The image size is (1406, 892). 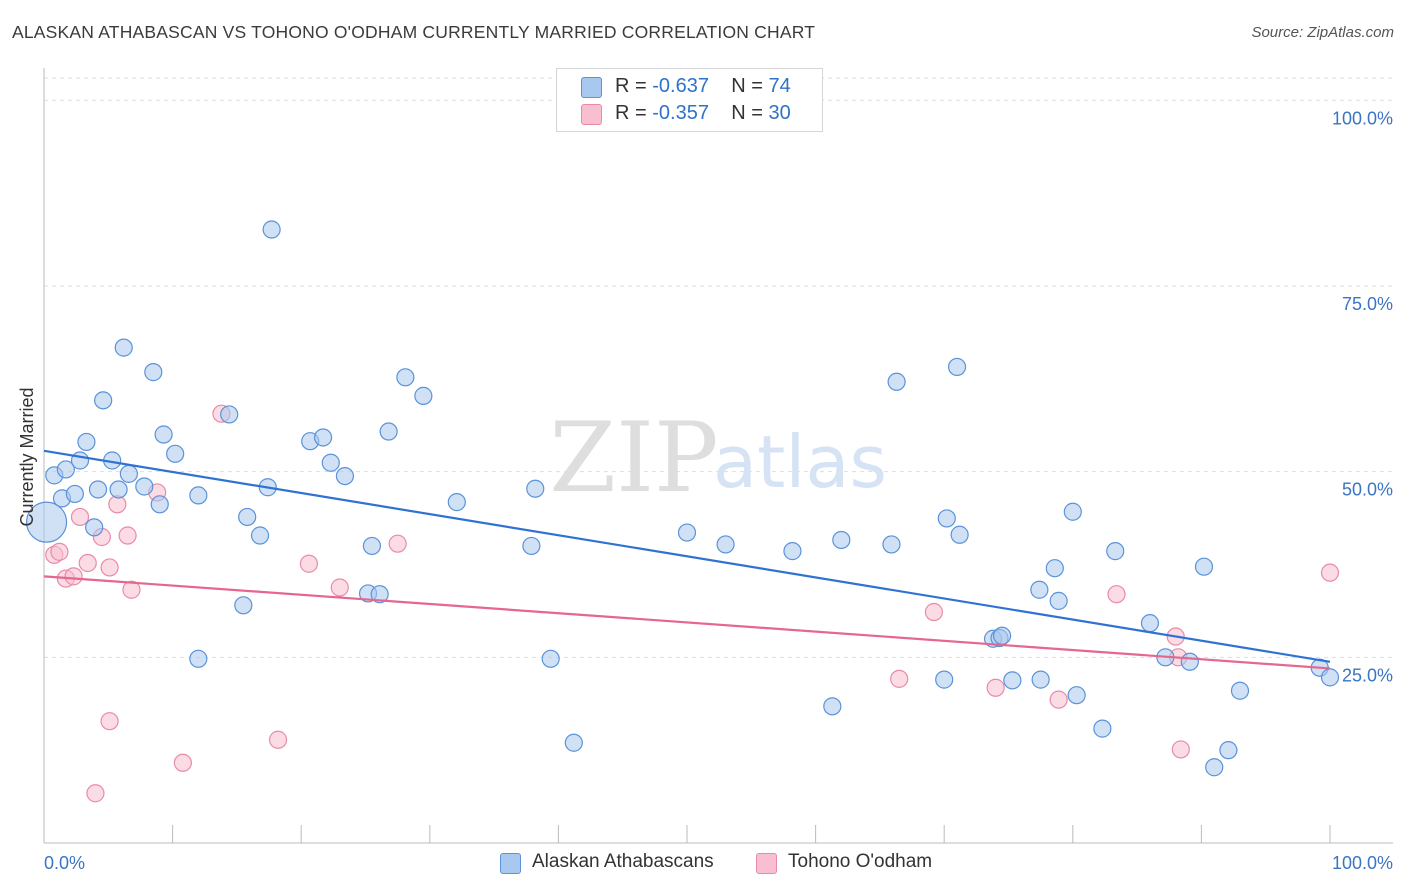 I want to click on n-value: 30, so click(x=779, y=113).